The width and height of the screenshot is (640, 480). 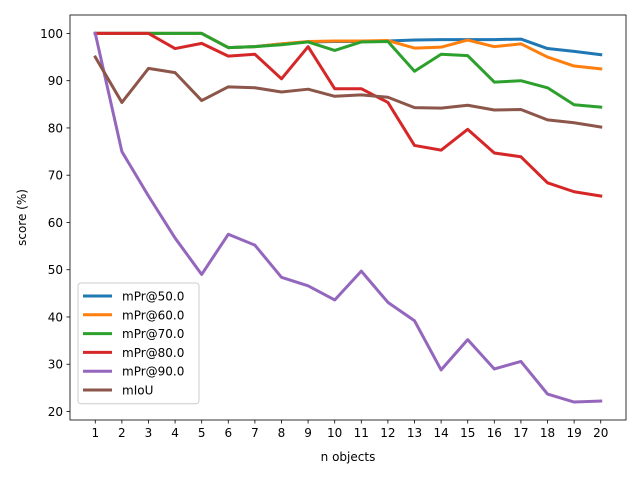 What do you see at coordinates (153, 353) in the screenshot?
I see `legend-label: mPr@80.0` at bounding box center [153, 353].